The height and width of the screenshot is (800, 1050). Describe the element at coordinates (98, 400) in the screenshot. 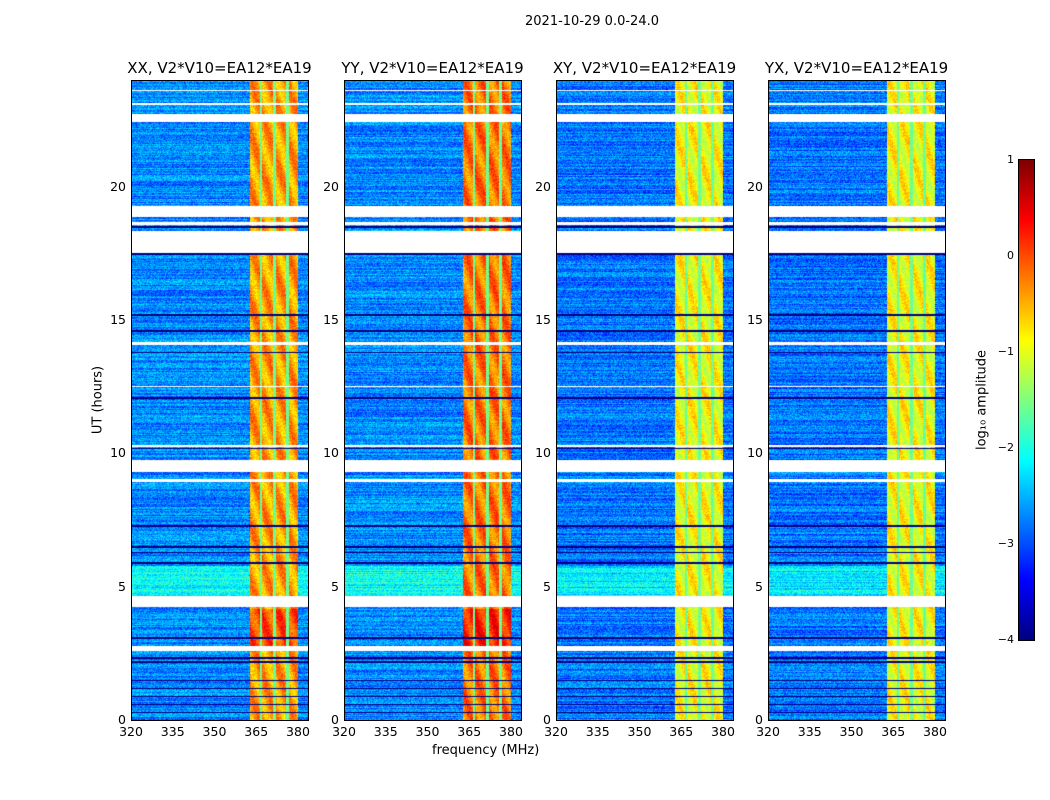

I see `y-axis-label: UT (hours)` at that location.